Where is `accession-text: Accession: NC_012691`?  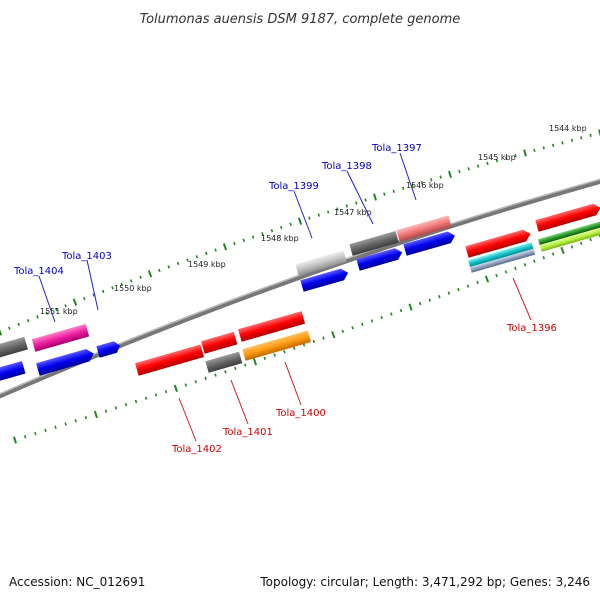
accession-text: Accession: NC_012691 is located at coordinates (77, 582).